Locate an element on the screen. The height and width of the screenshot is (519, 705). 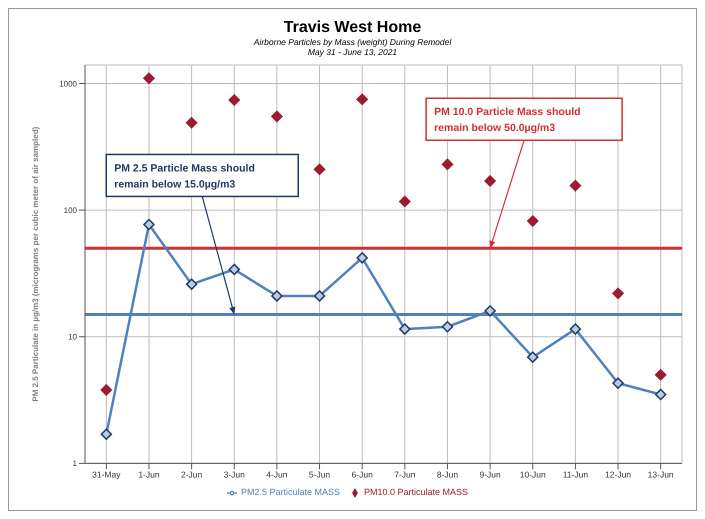
chart-subtitle: Airborne Particles by Mass (weight) During Remodel May 31 - June 13, 2021 is located at coordinates (352, 47).